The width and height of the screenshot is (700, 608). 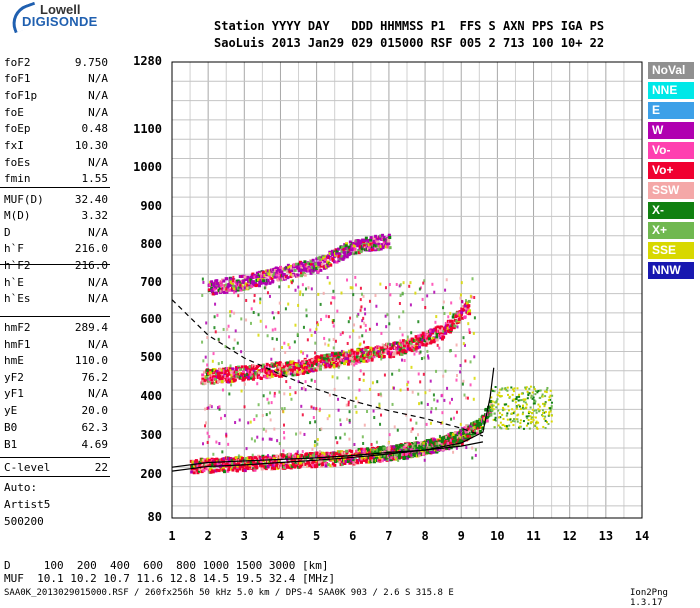 What do you see at coordinates (55, 264) in the screenshot?
I see `separator` at bounding box center [55, 264].